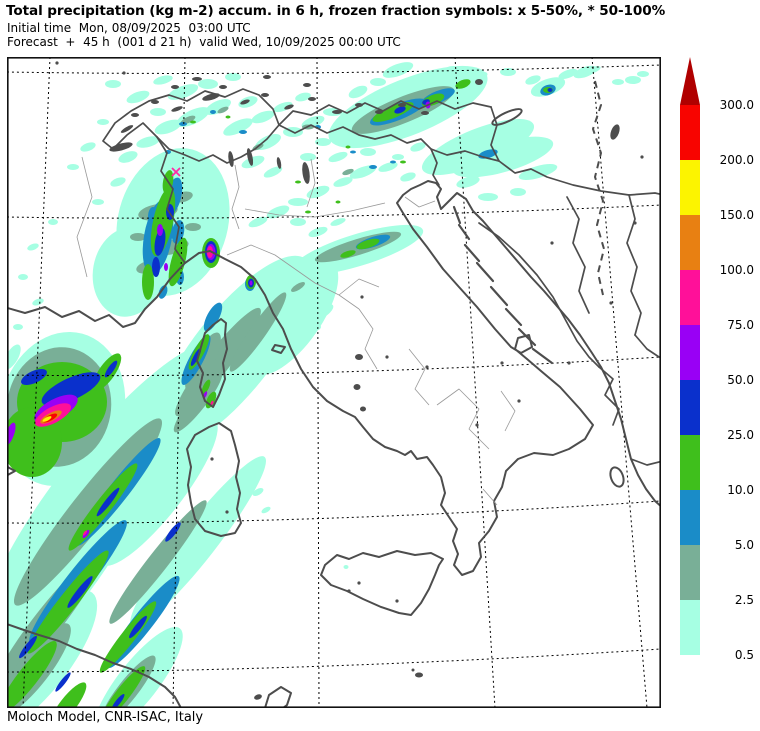  What do you see at coordinates (736, 215) in the screenshot?
I see `colorbar-tick-label: 150.0` at bounding box center [736, 215].